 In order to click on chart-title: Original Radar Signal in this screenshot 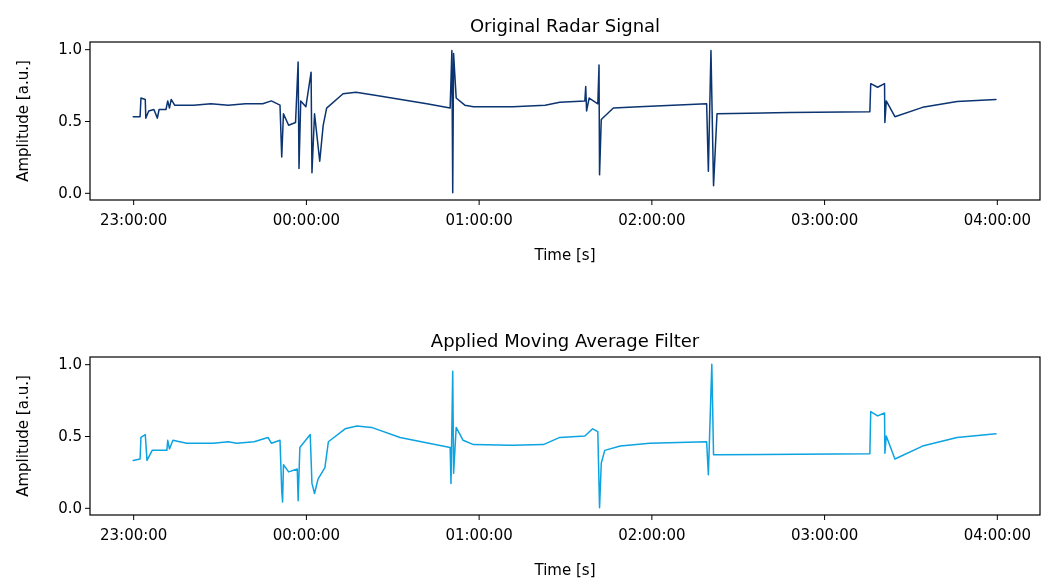, I will do `click(565, 25)`.